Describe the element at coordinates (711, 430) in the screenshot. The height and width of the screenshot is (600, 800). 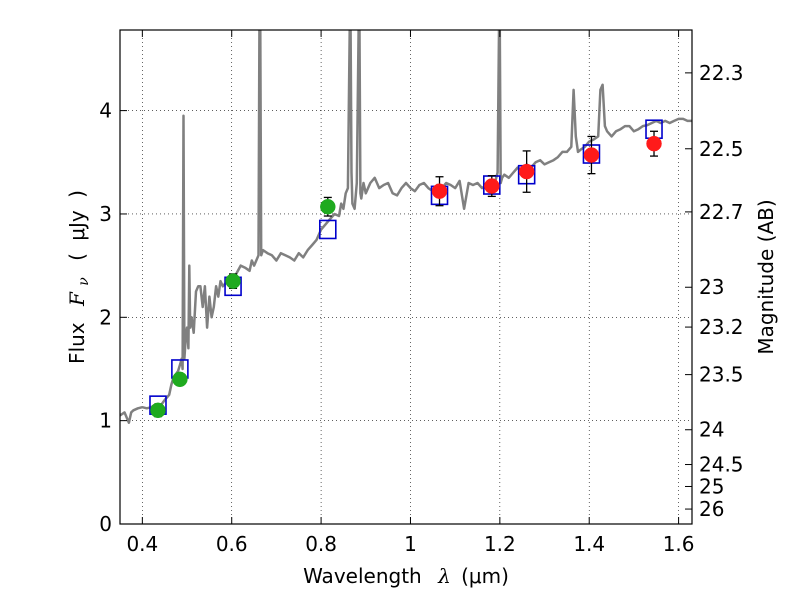
I see `magnitude-tick-label: 24` at that location.